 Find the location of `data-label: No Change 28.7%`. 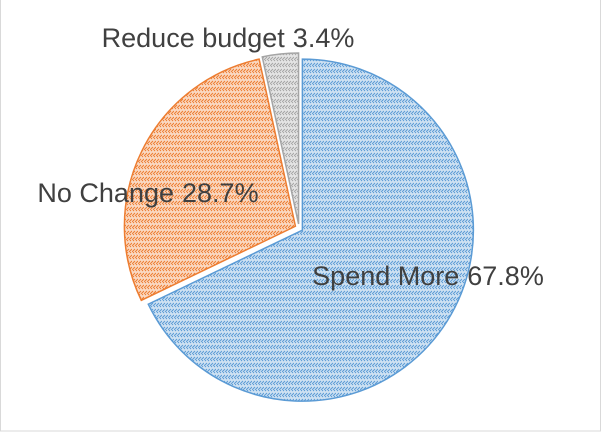

data-label: No Change 28.7% is located at coordinates (147, 193).